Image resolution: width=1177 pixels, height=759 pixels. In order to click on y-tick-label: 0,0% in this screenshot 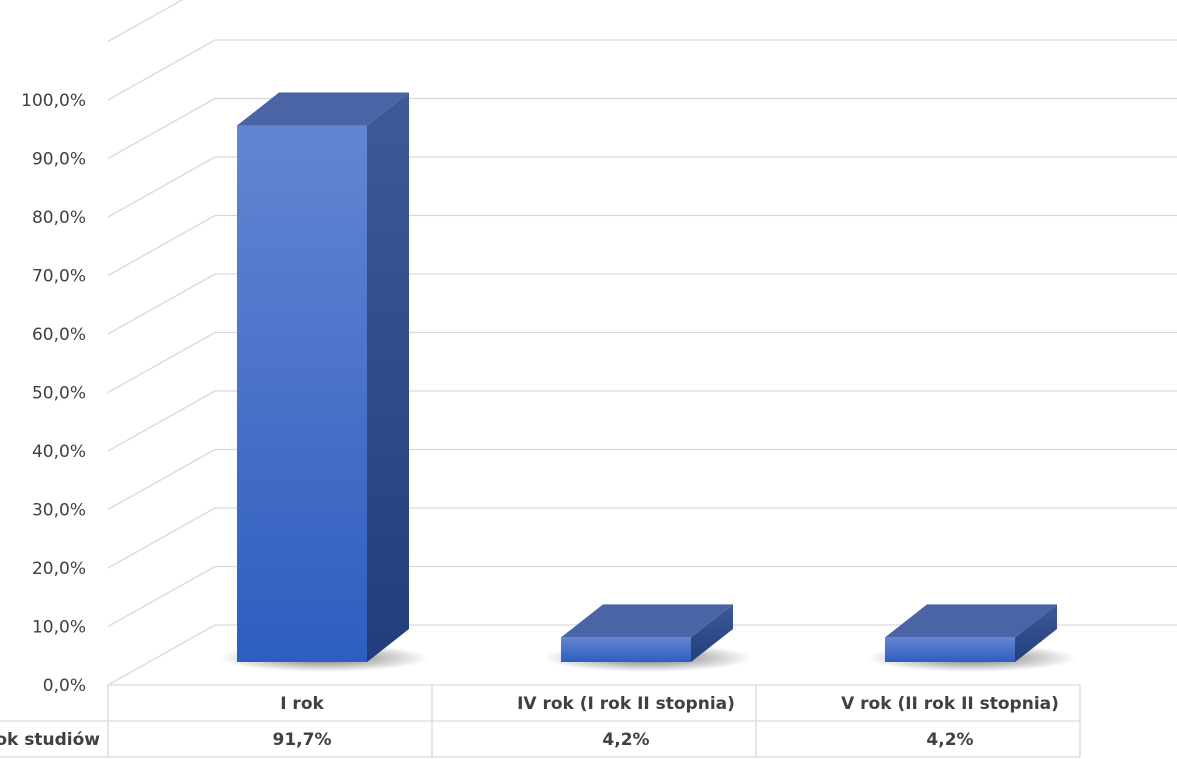, I will do `click(64, 686)`.